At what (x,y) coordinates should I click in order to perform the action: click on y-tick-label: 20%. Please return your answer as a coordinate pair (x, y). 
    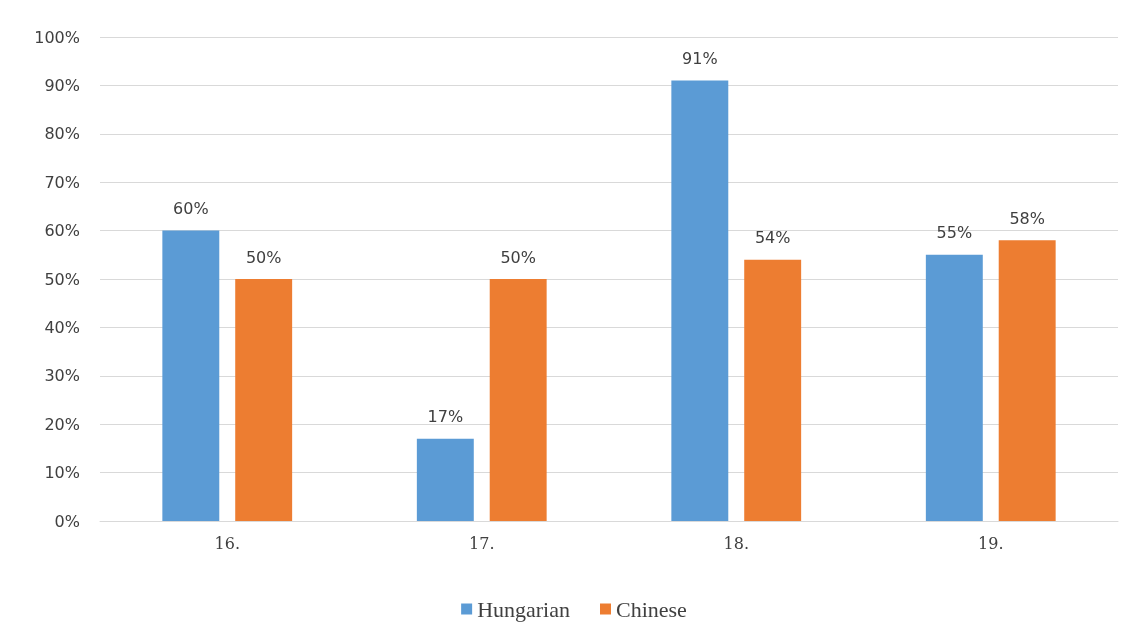
    Looking at the image, I should click on (62, 424).